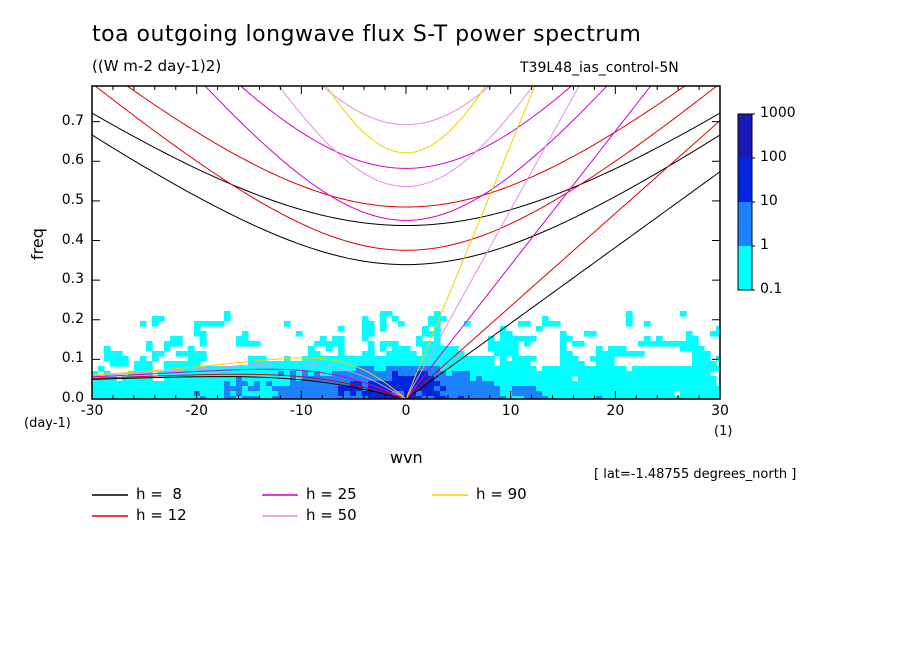 Image resolution: width=904 pixels, height=654 pixels. What do you see at coordinates (510, 411) in the screenshot?
I see `x-tick-label: 10` at bounding box center [510, 411].